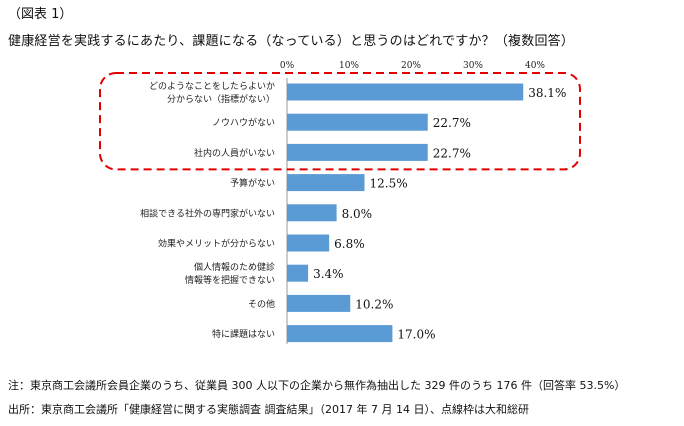 The width and height of the screenshot is (684, 426). I want to click on category-label: 効果やメリットが分からない, so click(216, 244).